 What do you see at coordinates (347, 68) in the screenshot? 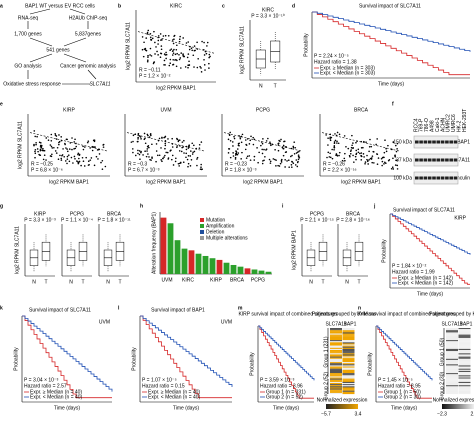
I see `label: Expr. ≥ Median (n = 303)` at bounding box center [347, 68].